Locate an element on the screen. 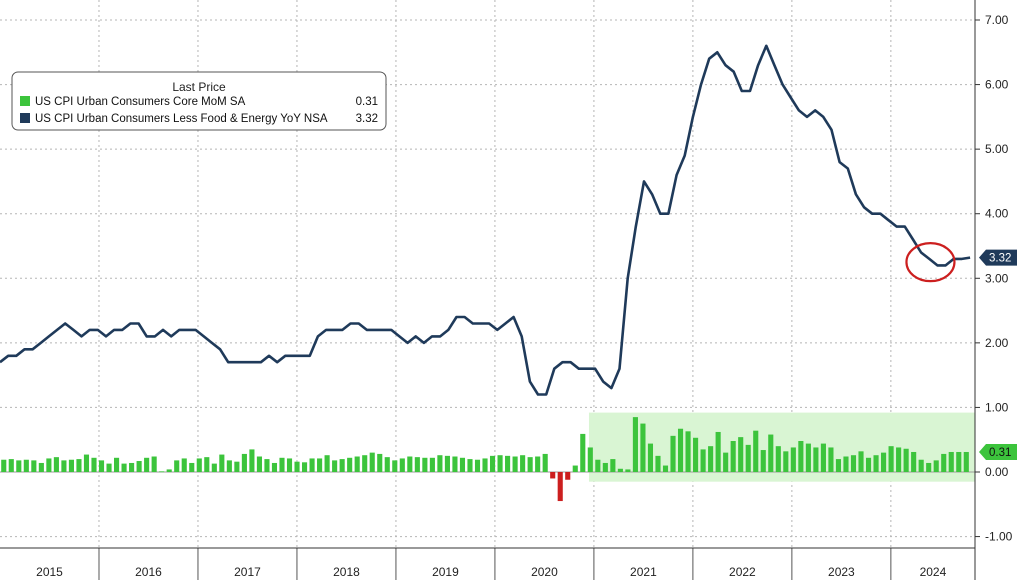 The height and width of the screenshot is (580, 1024). y-tick-label: 2.00 is located at coordinates (997, 343).